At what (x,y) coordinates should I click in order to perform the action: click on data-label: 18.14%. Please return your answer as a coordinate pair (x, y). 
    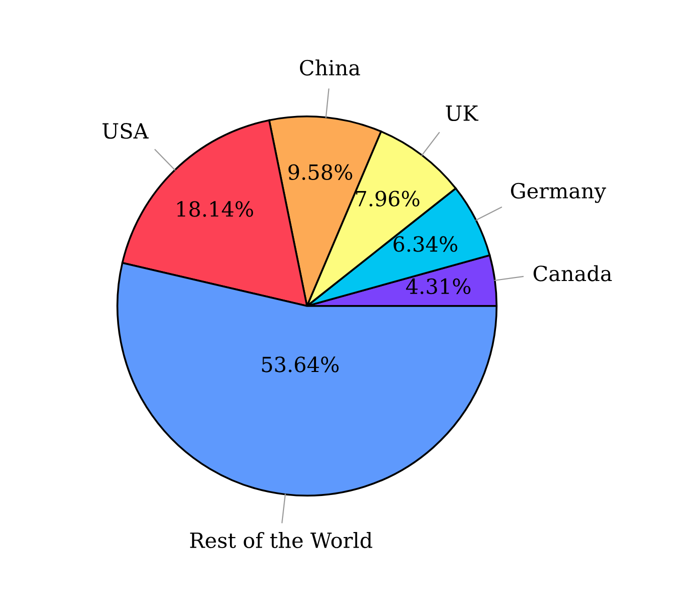
    Looking at the image, I should click on (215, 209).